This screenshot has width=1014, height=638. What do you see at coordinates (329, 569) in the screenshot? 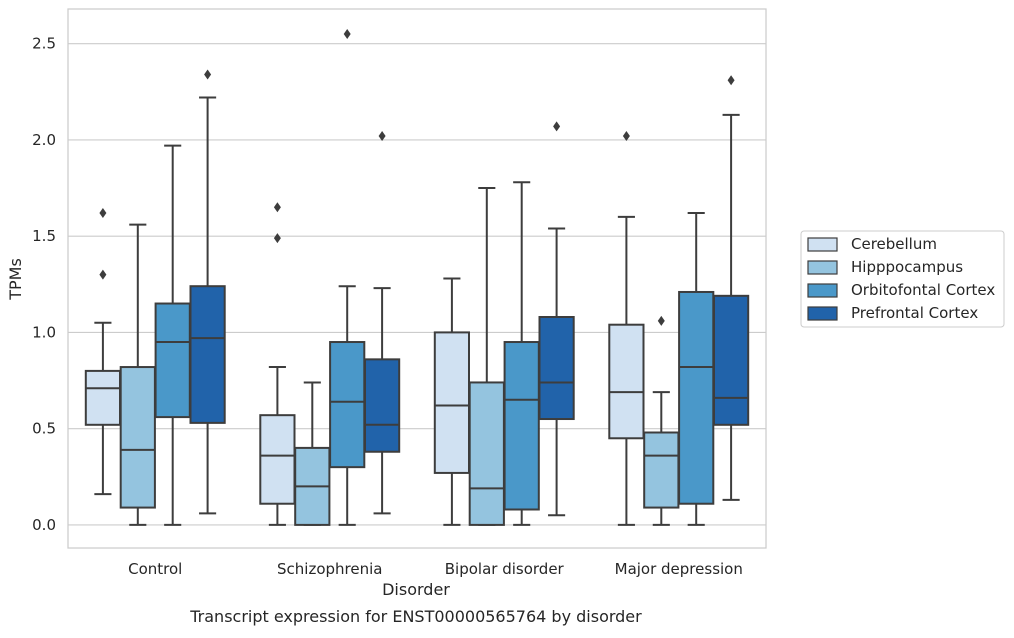
I see `x-tick-label: Schizophrenia` at bounding box center [329, 569].